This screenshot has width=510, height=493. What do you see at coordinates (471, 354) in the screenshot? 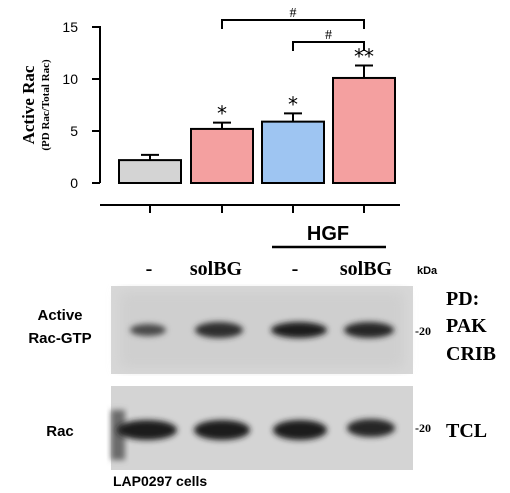
I see `blot-1-right-label-3: CRIB` at bounding box center [471, 354].